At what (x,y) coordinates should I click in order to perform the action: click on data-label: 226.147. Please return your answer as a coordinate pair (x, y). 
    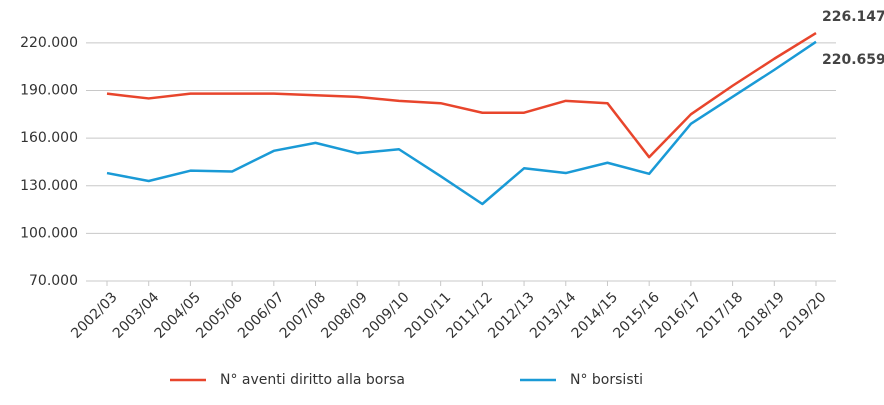
    Looking at the image, I should click on (853, 17).